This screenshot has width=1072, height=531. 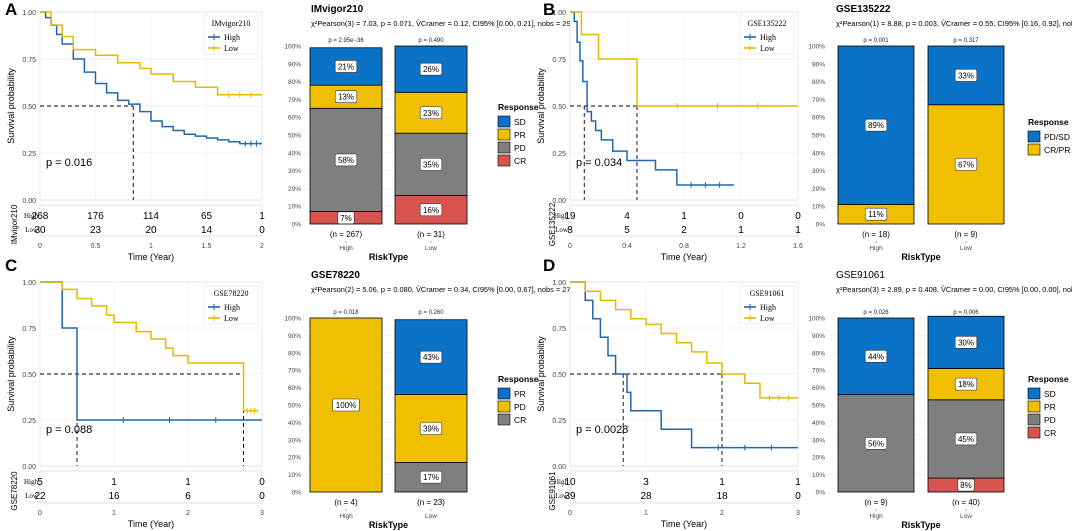 What do you see at coordinates (966, 384) in the screenshot?
I see `bar-data-label: 18%` at bounding box center [966, 384].